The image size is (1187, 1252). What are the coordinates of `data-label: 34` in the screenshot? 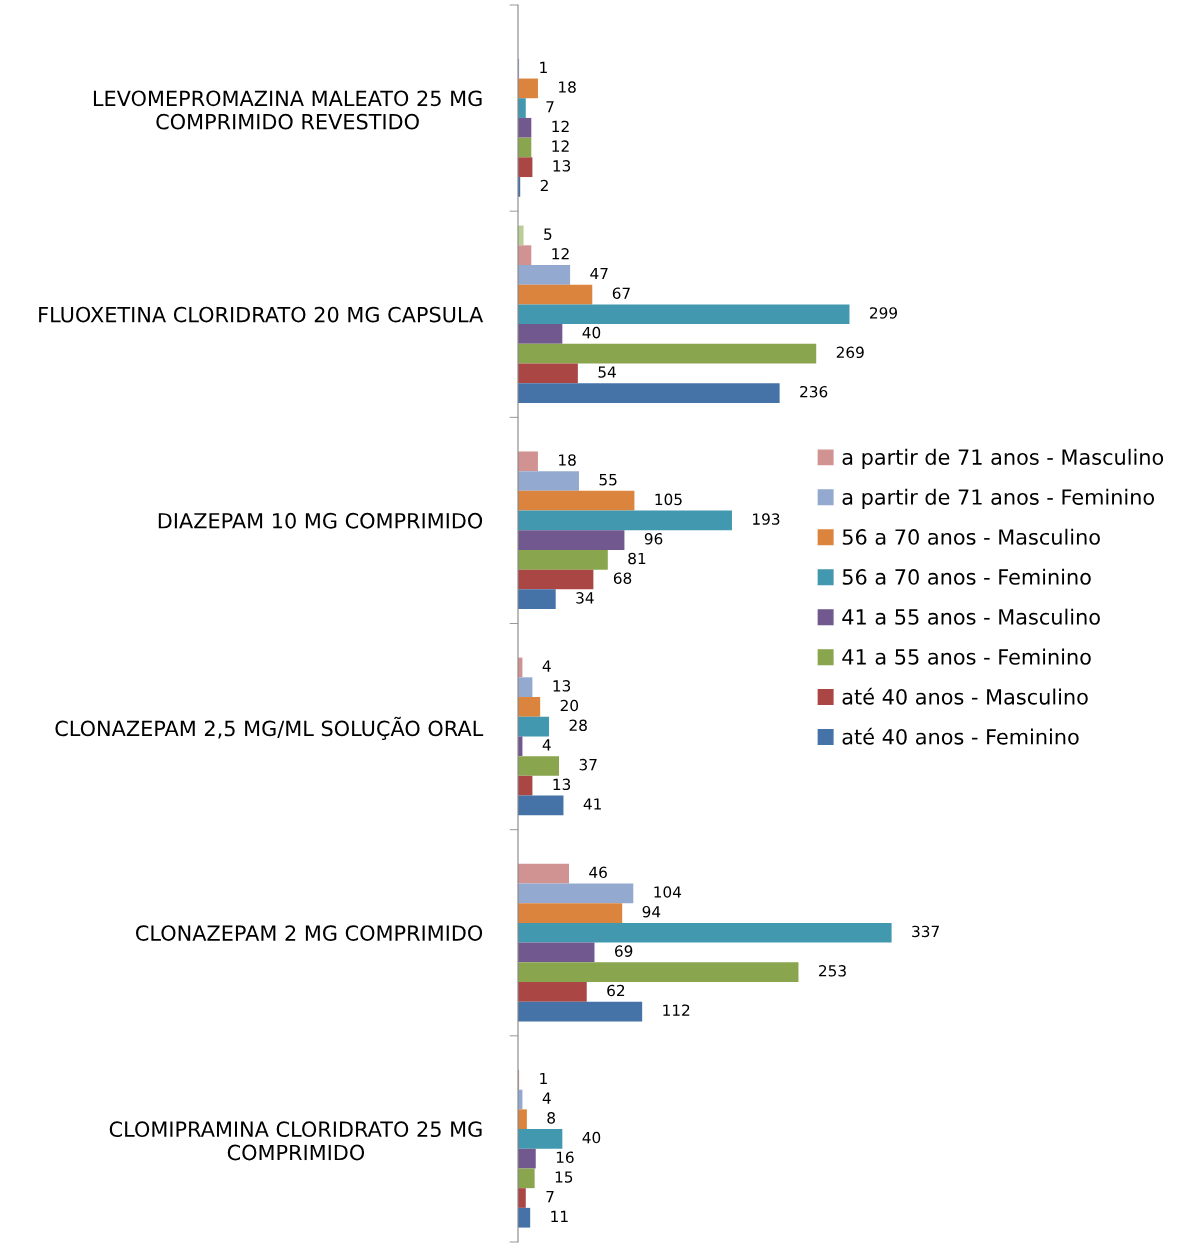 It's located at (585, 598).